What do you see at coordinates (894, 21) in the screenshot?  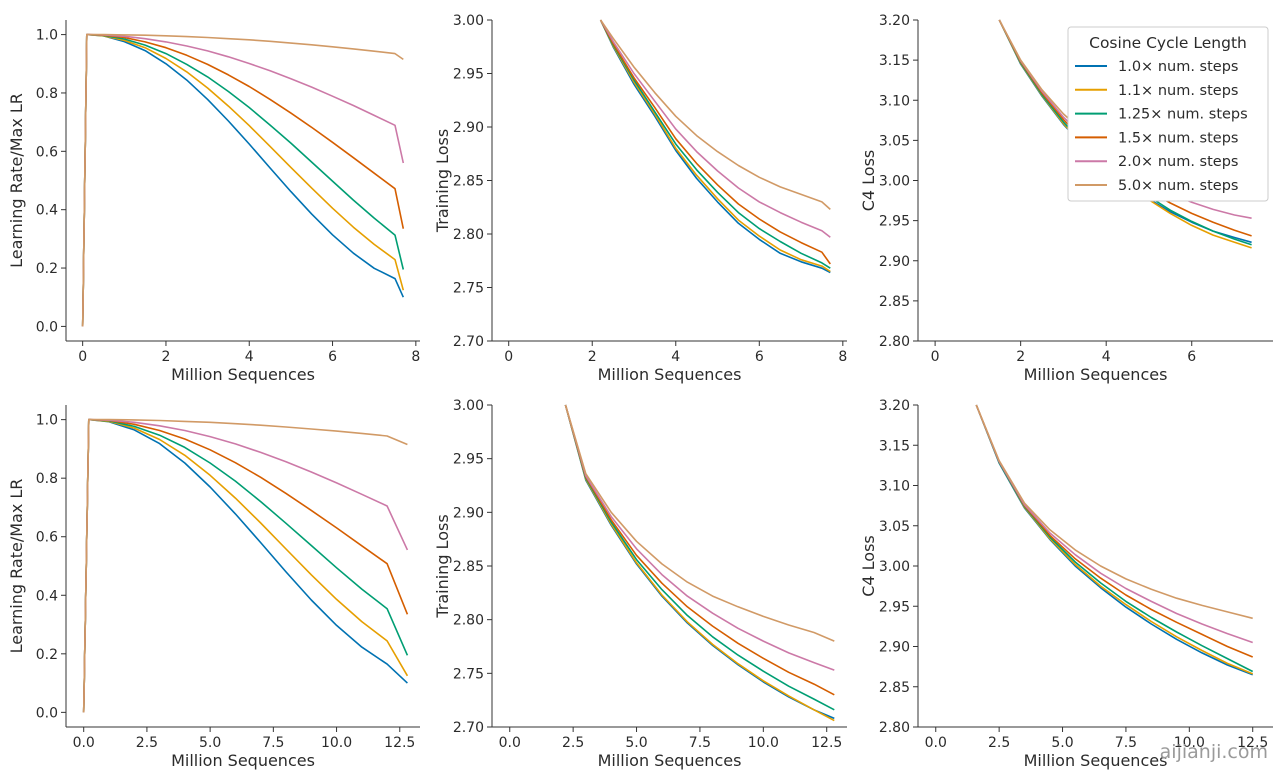 I see `y-tick-label: 3.20` at bounding box center [894, 21].